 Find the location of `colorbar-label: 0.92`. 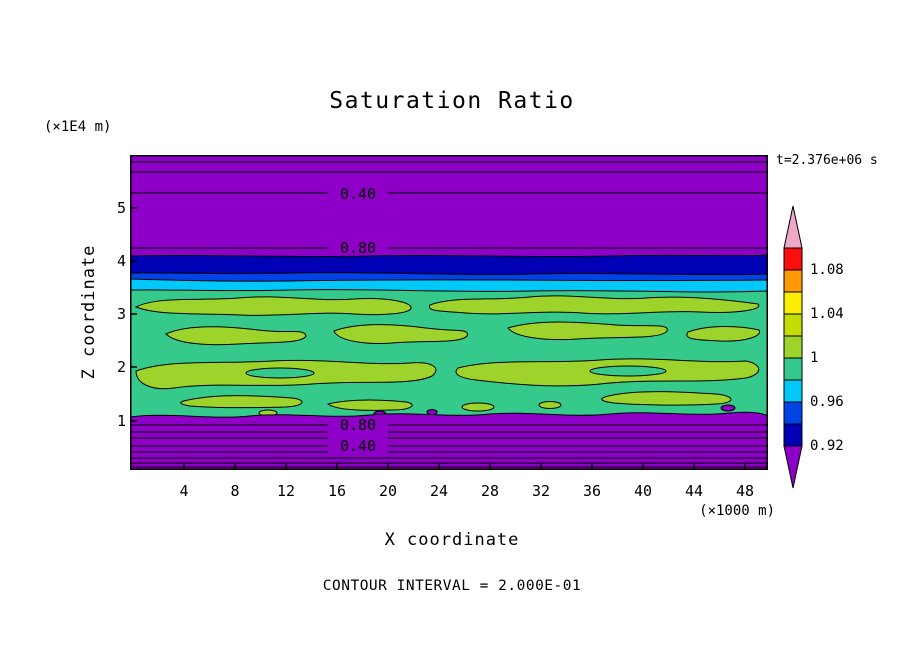

colorbar-label: 0.92 is located at coordinates (827, 446).